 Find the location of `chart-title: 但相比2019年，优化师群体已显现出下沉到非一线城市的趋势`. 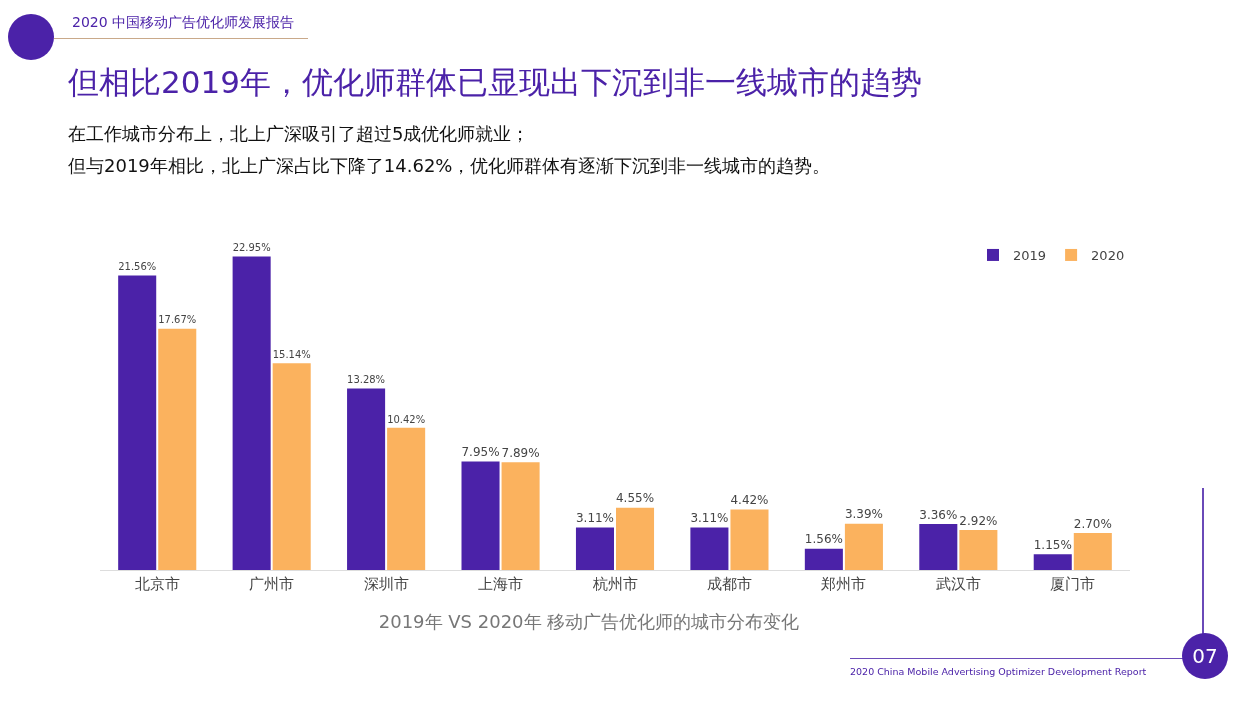

chart-title: 但相比2019年，优化师群体已显现出下沉到非一线城市的趋势 is located at coordinates (495, 82).